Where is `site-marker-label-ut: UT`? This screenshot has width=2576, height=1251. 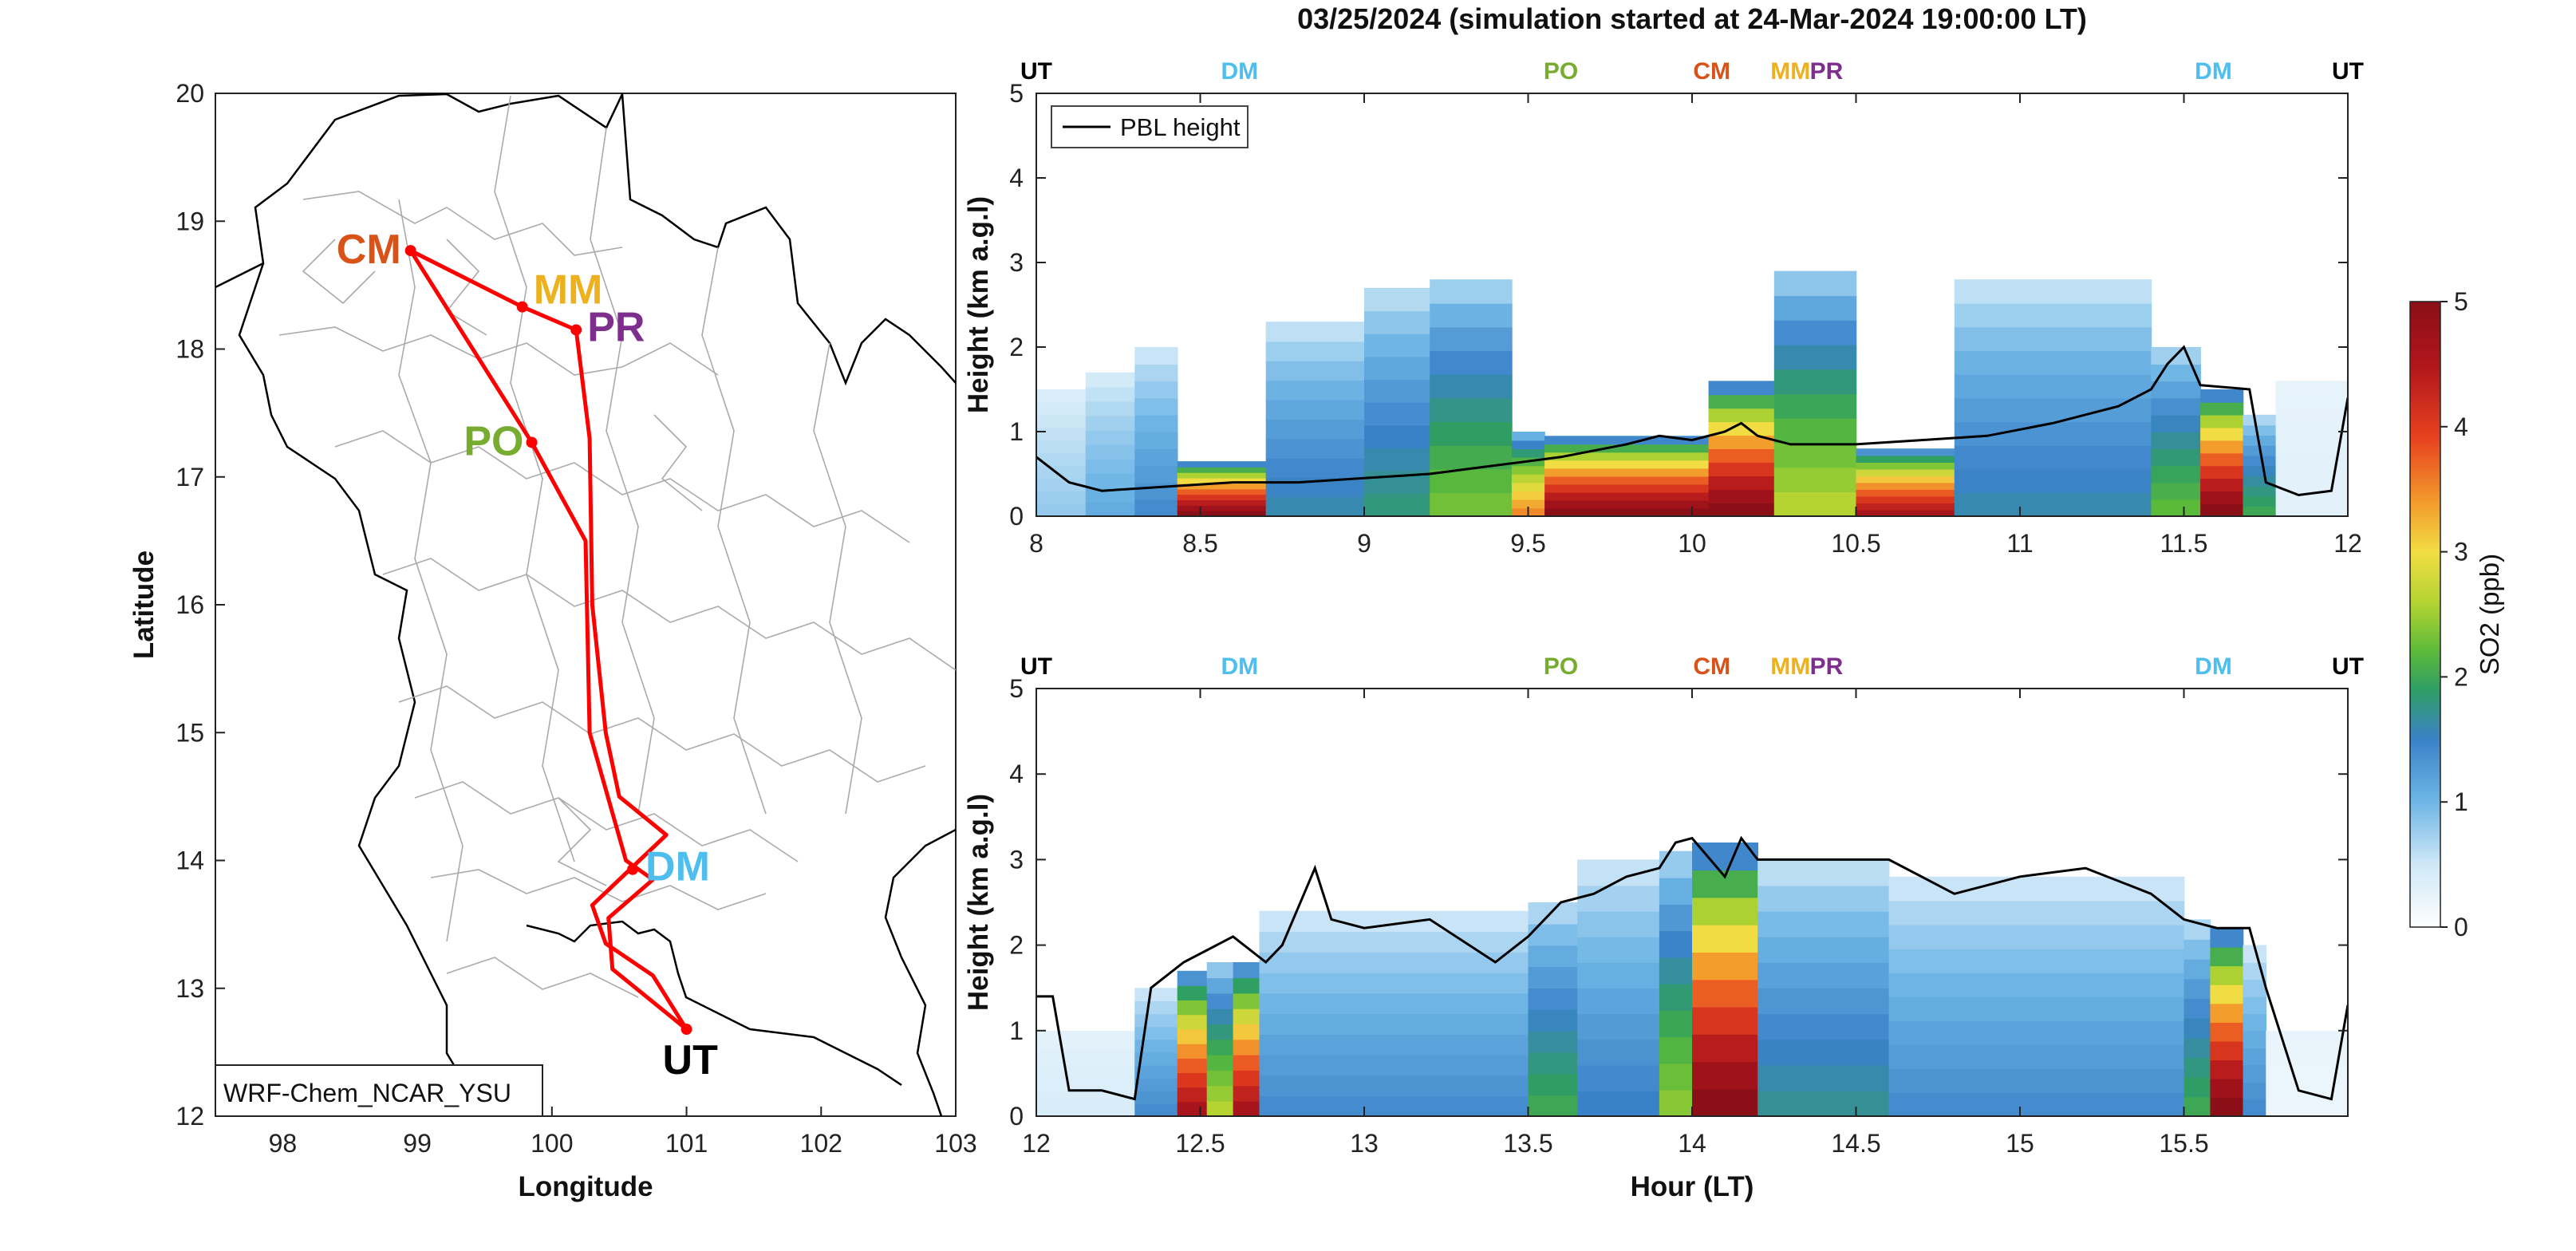 site-marker-label-ut: UT is located at coordinates (1036, 71).